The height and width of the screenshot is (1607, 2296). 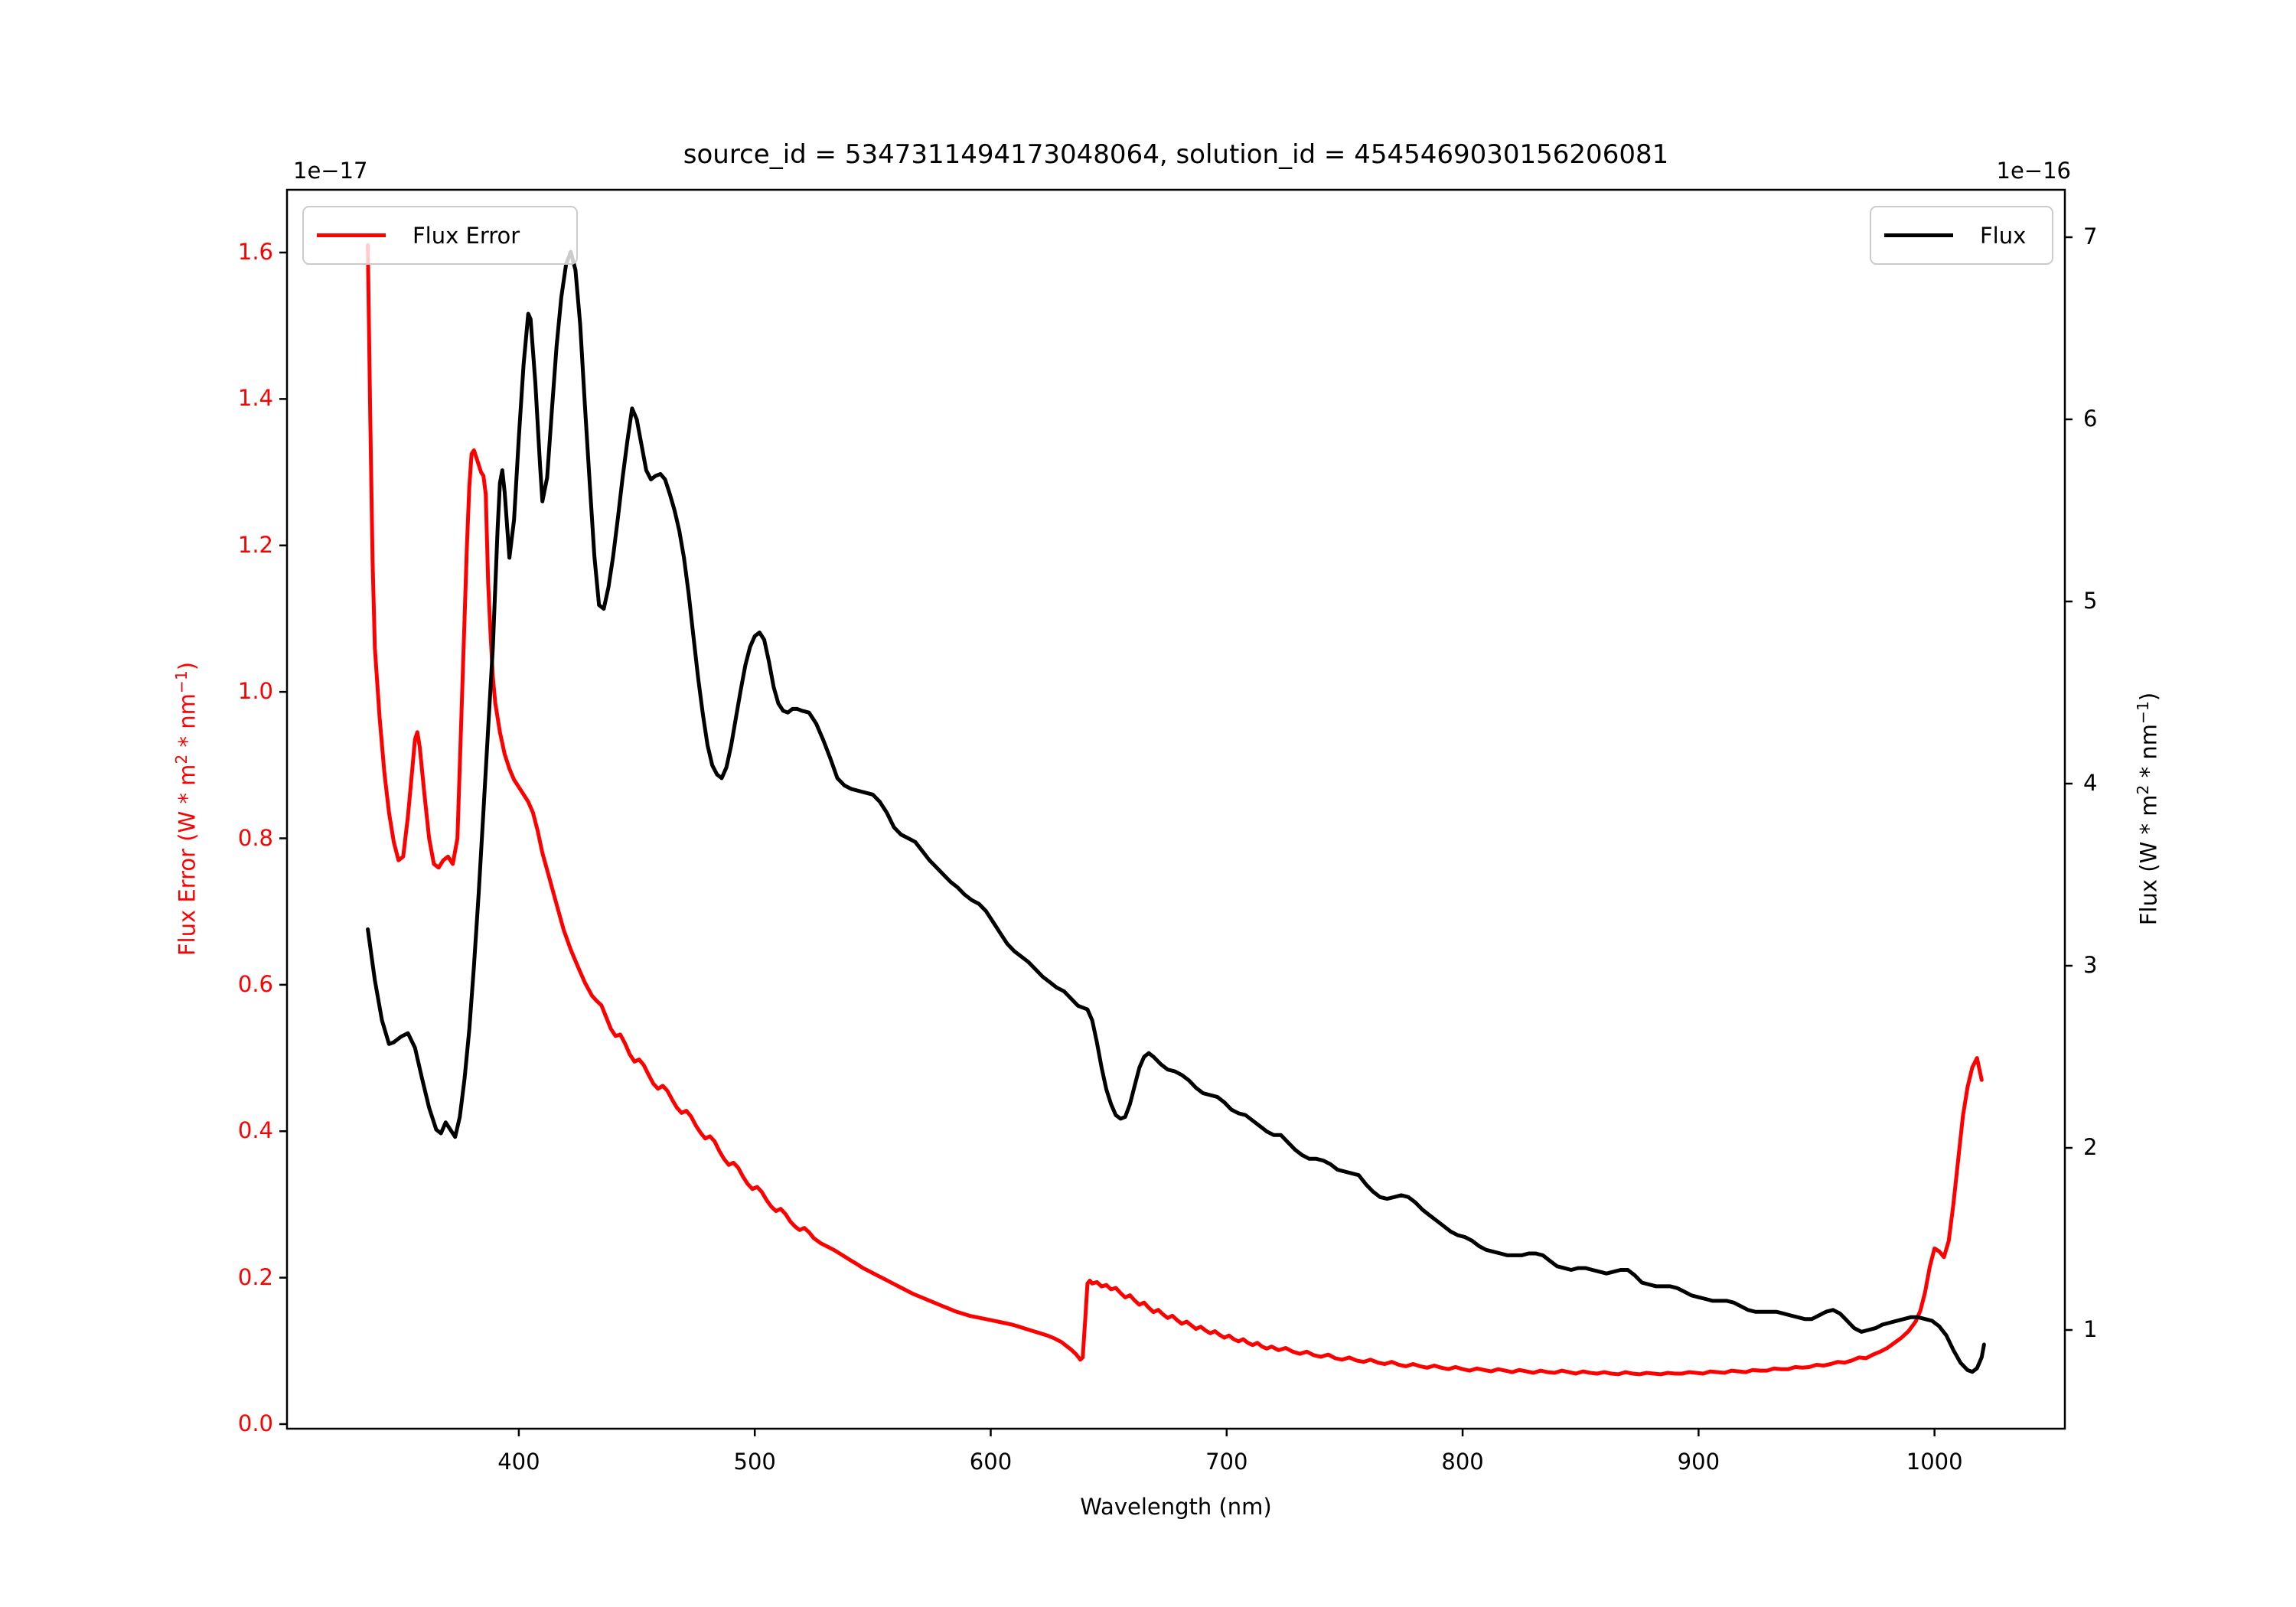 What do you see at coordinates (181, 759) in the screenshot?
I see `y-axis-label-left-sup2: 2` at bounding box center [181, 759].